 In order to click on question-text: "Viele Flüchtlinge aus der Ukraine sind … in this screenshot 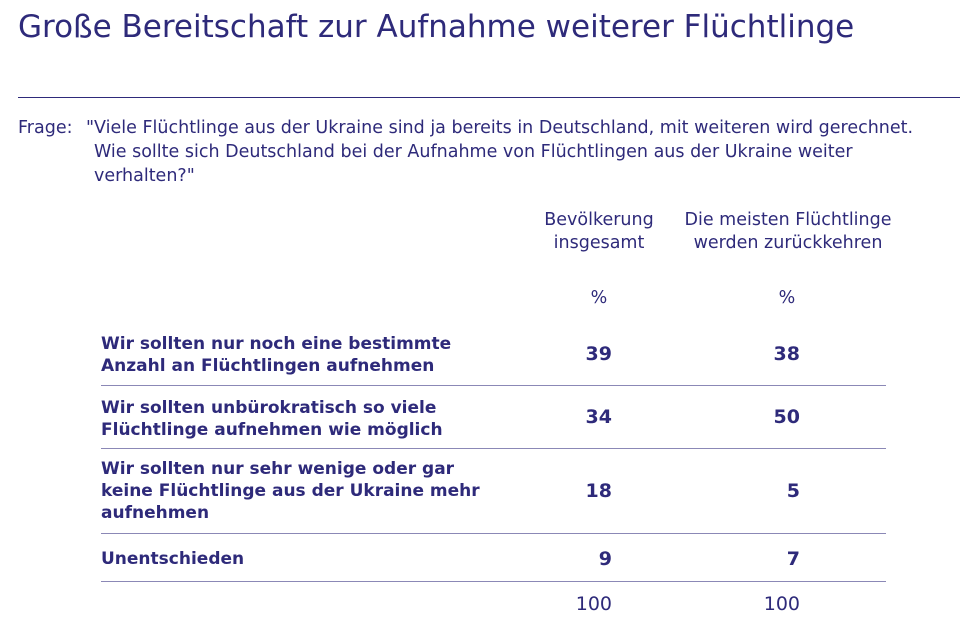, I will do `click(500, 152)`.